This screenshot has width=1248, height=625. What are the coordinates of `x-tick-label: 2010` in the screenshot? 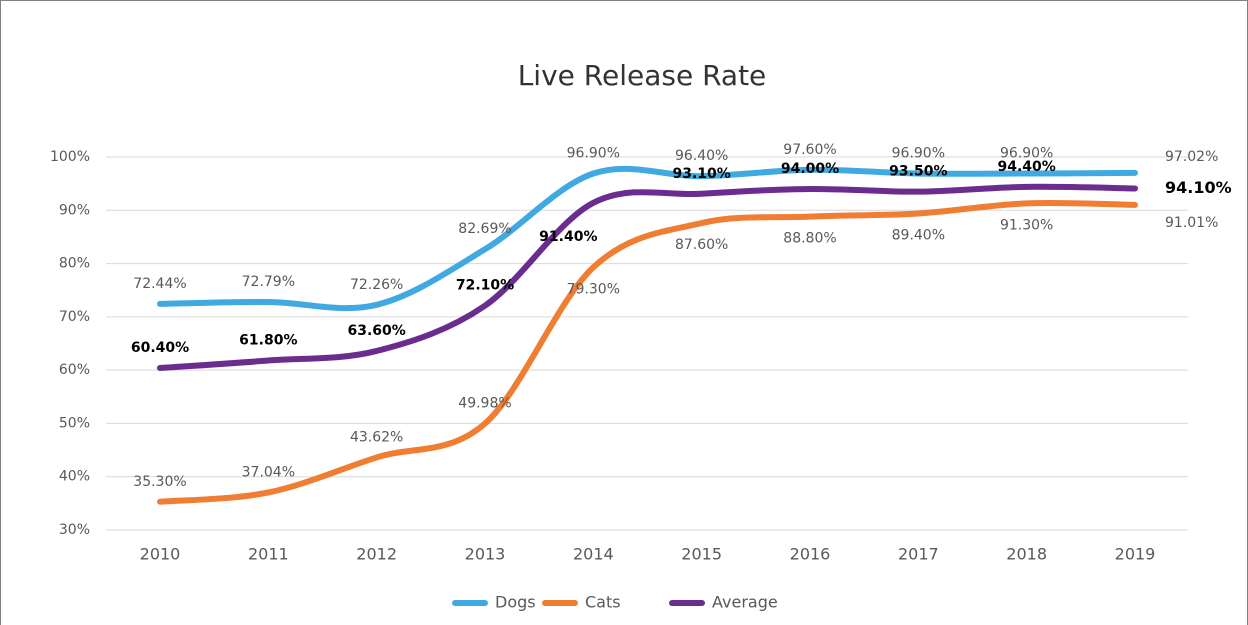 It's located at (160, 554).